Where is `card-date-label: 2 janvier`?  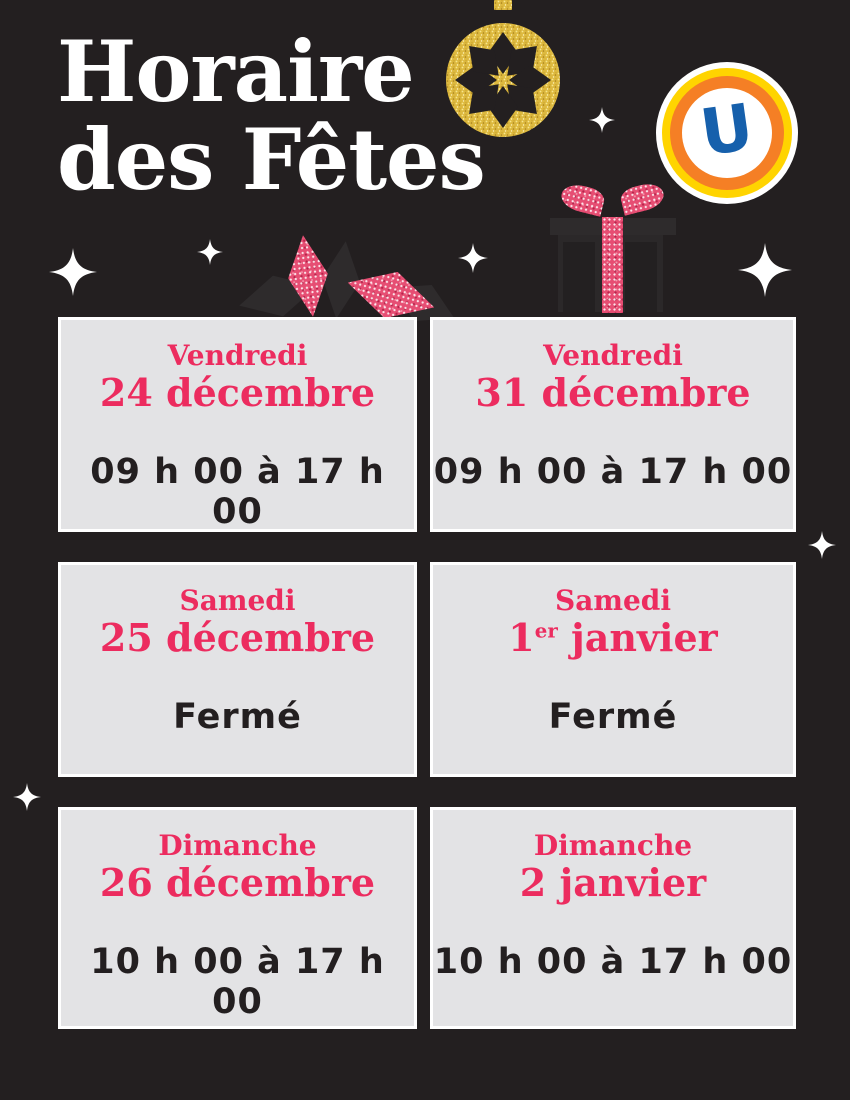
card-date-label: 2 janvier is located at coordinates (613, 883).